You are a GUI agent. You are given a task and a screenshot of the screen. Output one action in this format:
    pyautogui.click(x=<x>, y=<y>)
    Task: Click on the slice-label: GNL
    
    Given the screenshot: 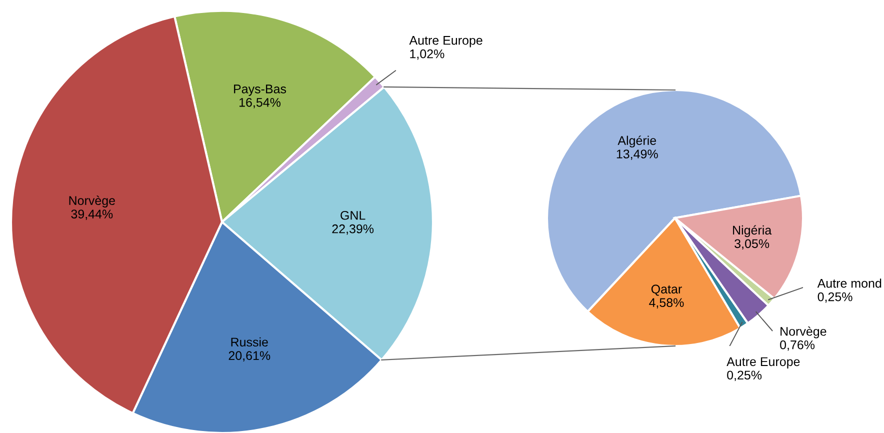 What is the action you would take?
    pyautogui.click(x=353, y=215)
    